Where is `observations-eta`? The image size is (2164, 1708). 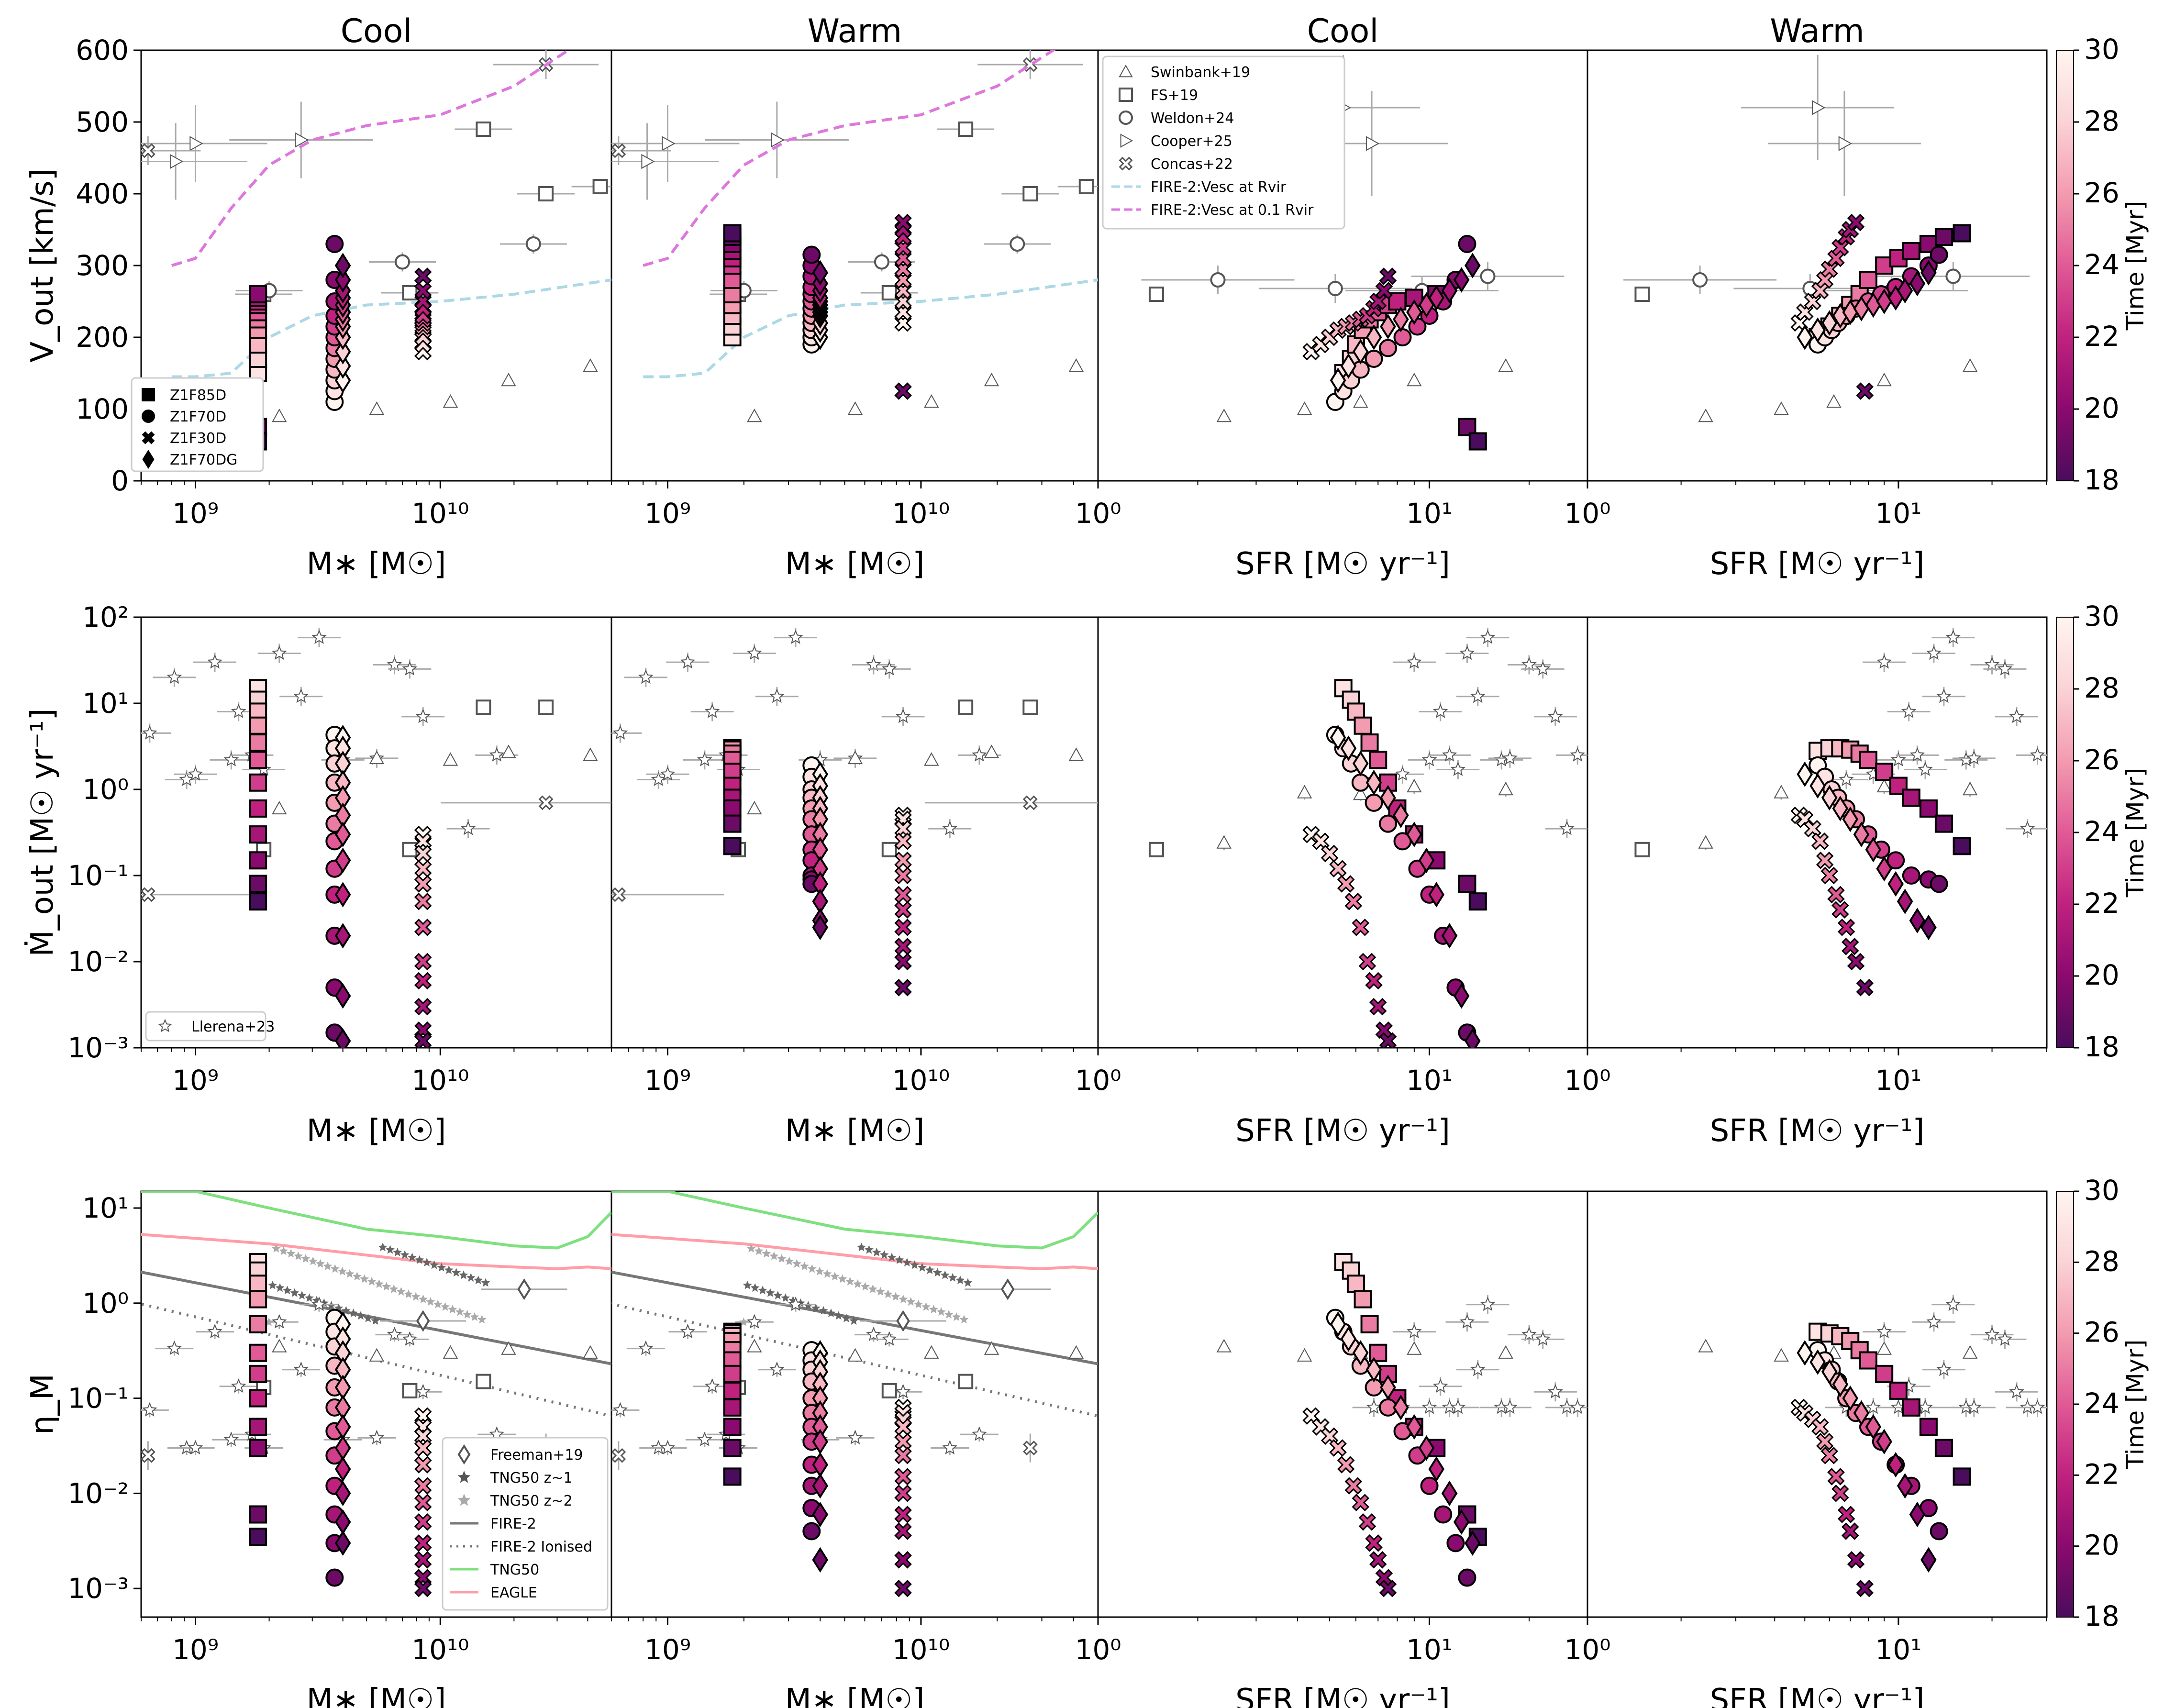 observations-eta is located at coordinates (1872, 1356).